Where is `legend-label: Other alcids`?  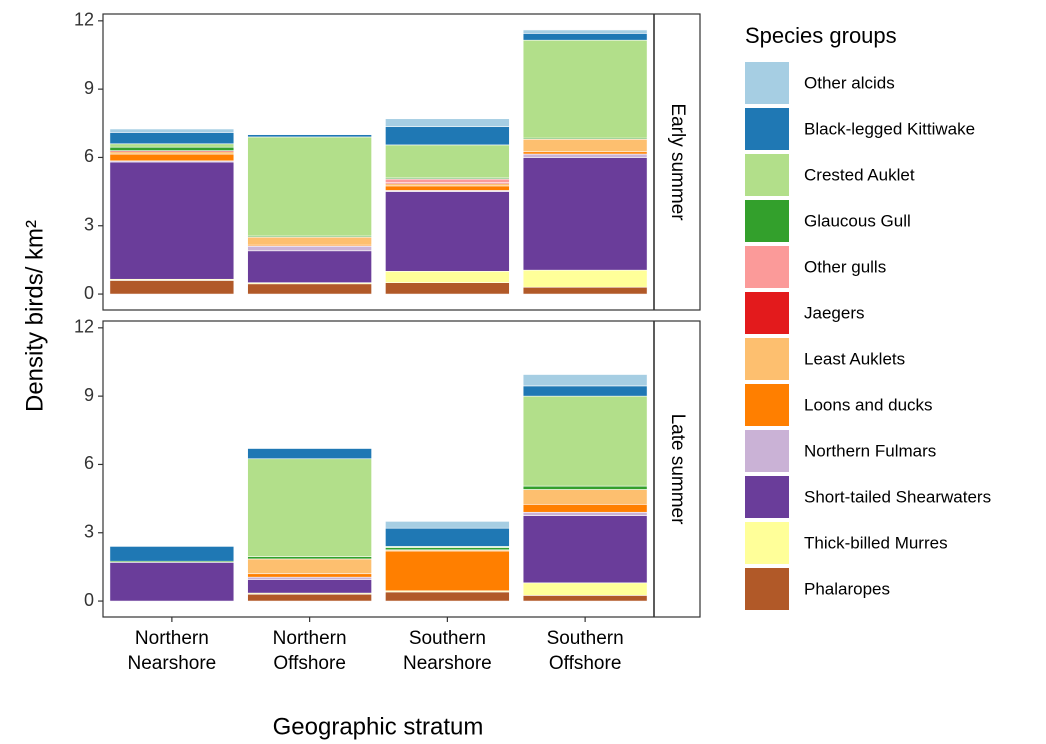 legend-label: Other alcids is located at coordinates (849, 82).